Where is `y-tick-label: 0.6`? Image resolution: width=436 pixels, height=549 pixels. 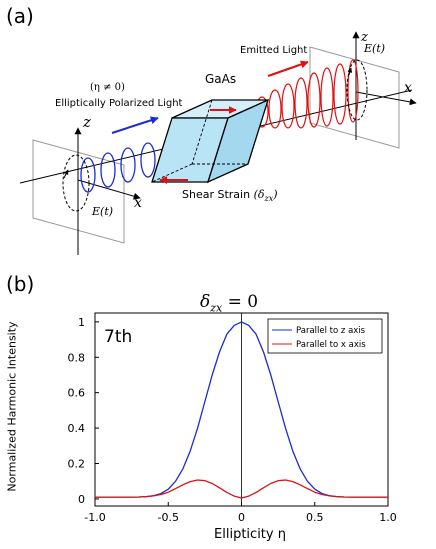
y-tick-label: 0.6 is located at coordinates (77, 393).